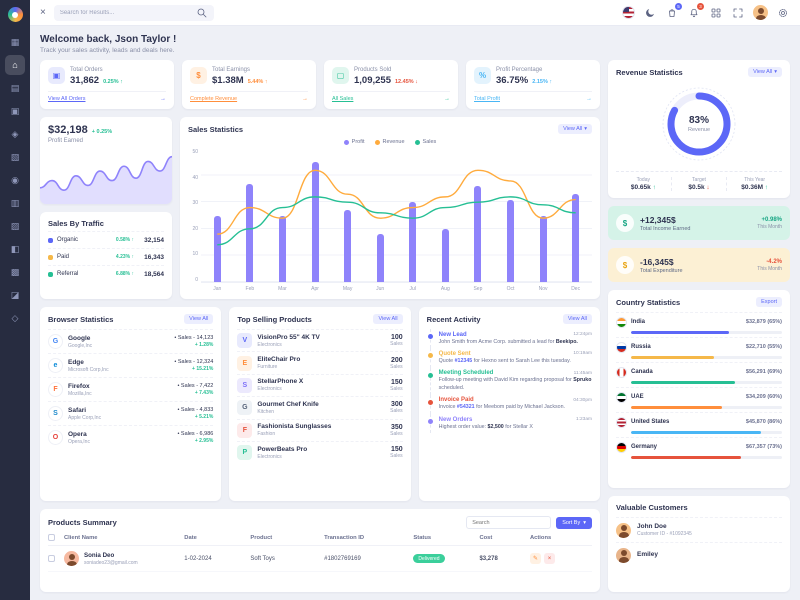 The height and width of the screenshot is (600, 800). I want to click on sidebar-item-icon: ▣, so click(15, 110).